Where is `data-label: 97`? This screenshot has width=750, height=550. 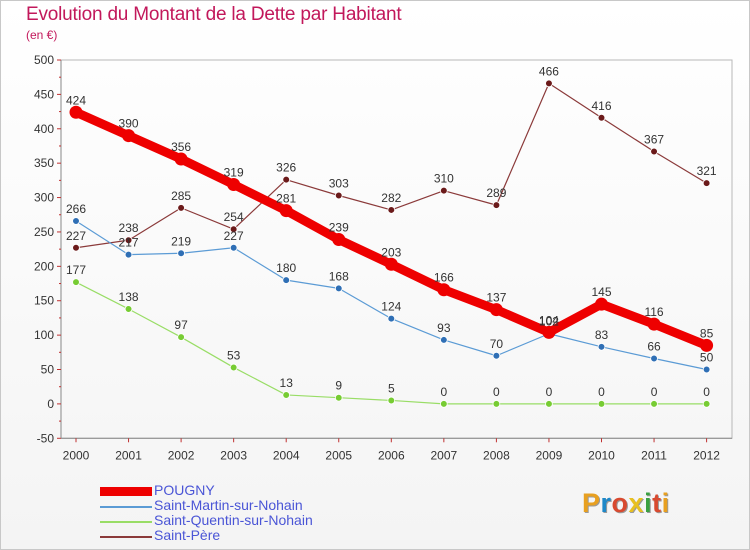 data-label: 97 is located at coordinates (181, 325).